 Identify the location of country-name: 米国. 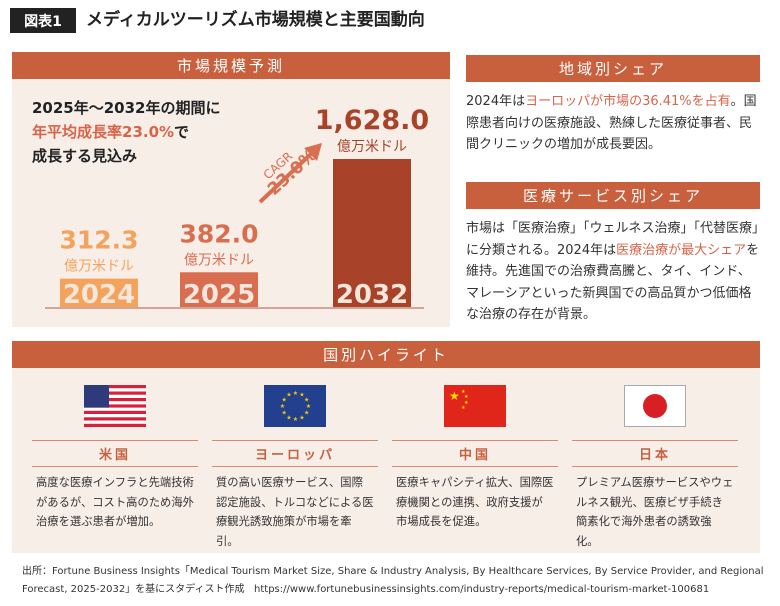
(115, 453).